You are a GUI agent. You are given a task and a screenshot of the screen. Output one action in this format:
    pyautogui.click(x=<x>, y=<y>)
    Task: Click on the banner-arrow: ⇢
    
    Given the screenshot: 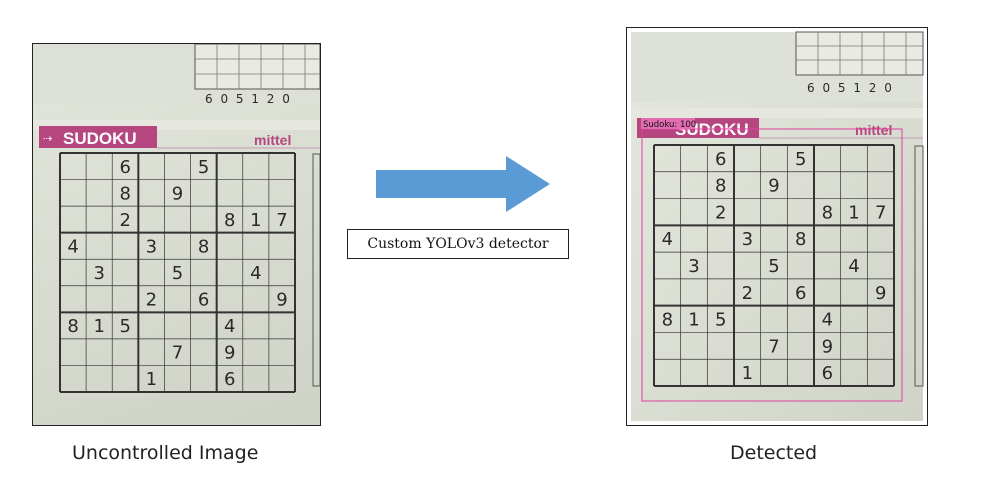 What is the action you would take?
    pyautogui.click(x=47, y=138)
    